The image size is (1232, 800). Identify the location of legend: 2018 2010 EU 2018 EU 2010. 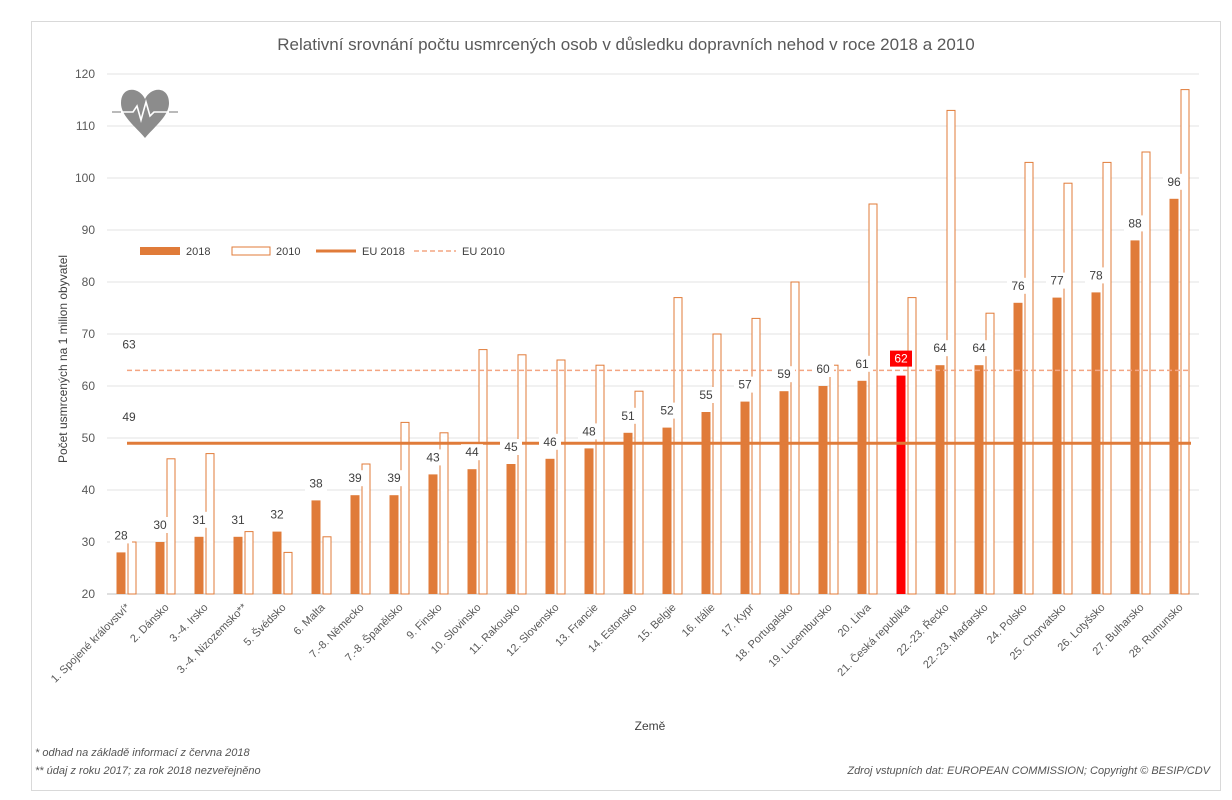
(322, 252).